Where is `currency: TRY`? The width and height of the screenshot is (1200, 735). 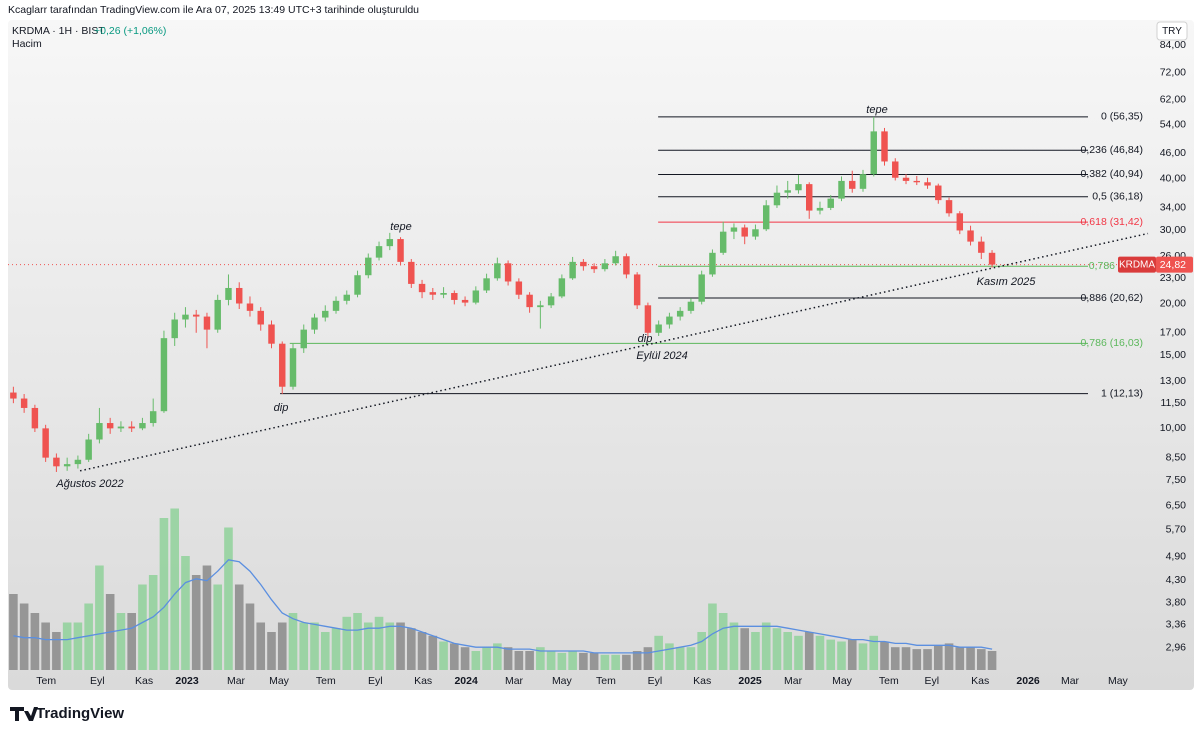
currency: TRY is located at coordinates (1172, 31).